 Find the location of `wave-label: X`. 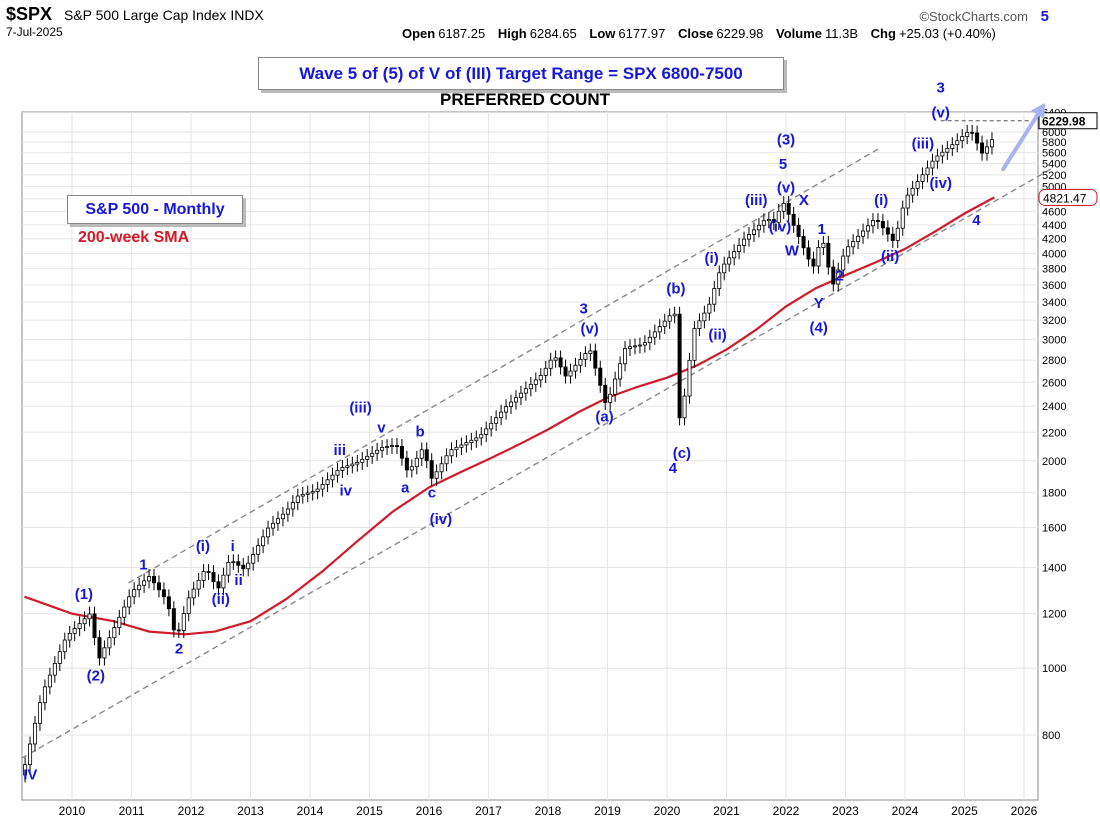

wave-label: X is located at coordinates (804, 200).